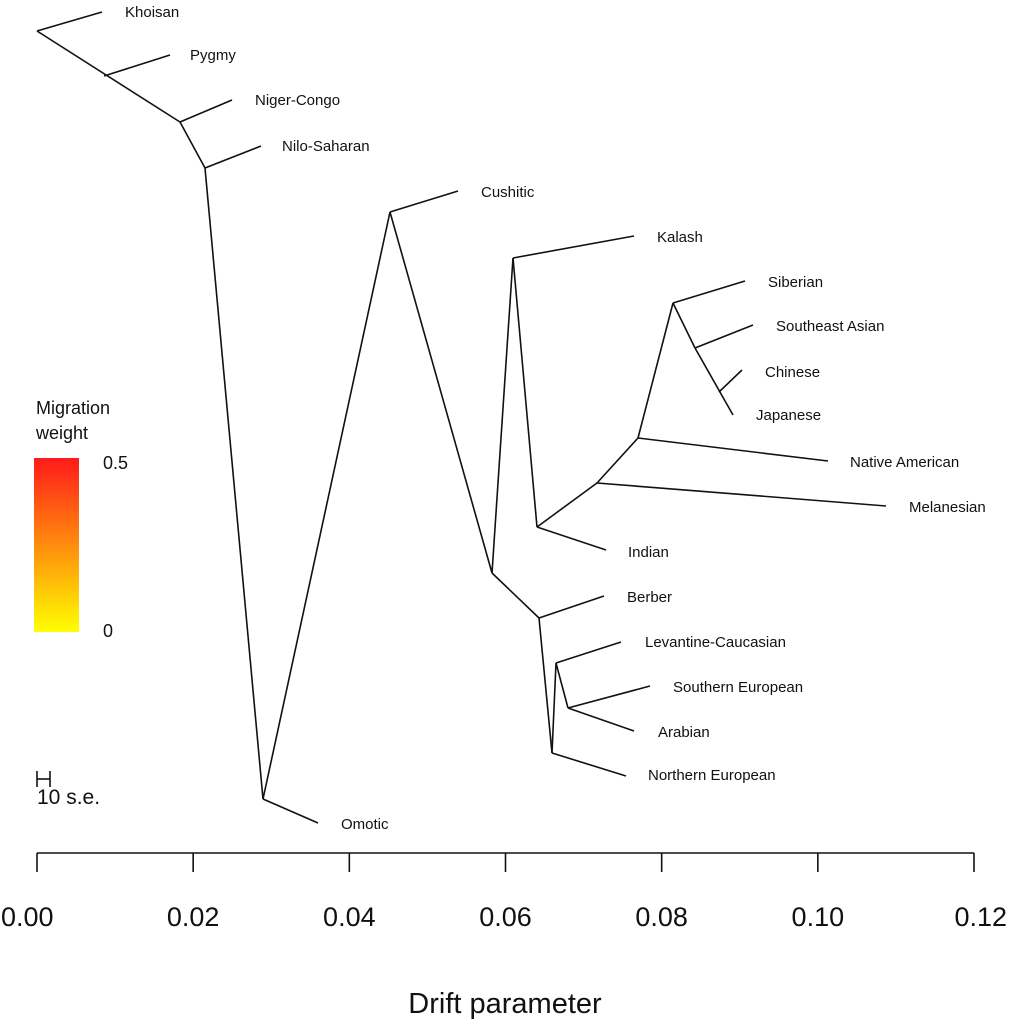 Image resolution: width=1009 pixels, height=1024 pixels. What do you see at coordinates (349, 917) in the screenshot?
I see `x-tick-label: 0.04` at bounding box center [349, 917].